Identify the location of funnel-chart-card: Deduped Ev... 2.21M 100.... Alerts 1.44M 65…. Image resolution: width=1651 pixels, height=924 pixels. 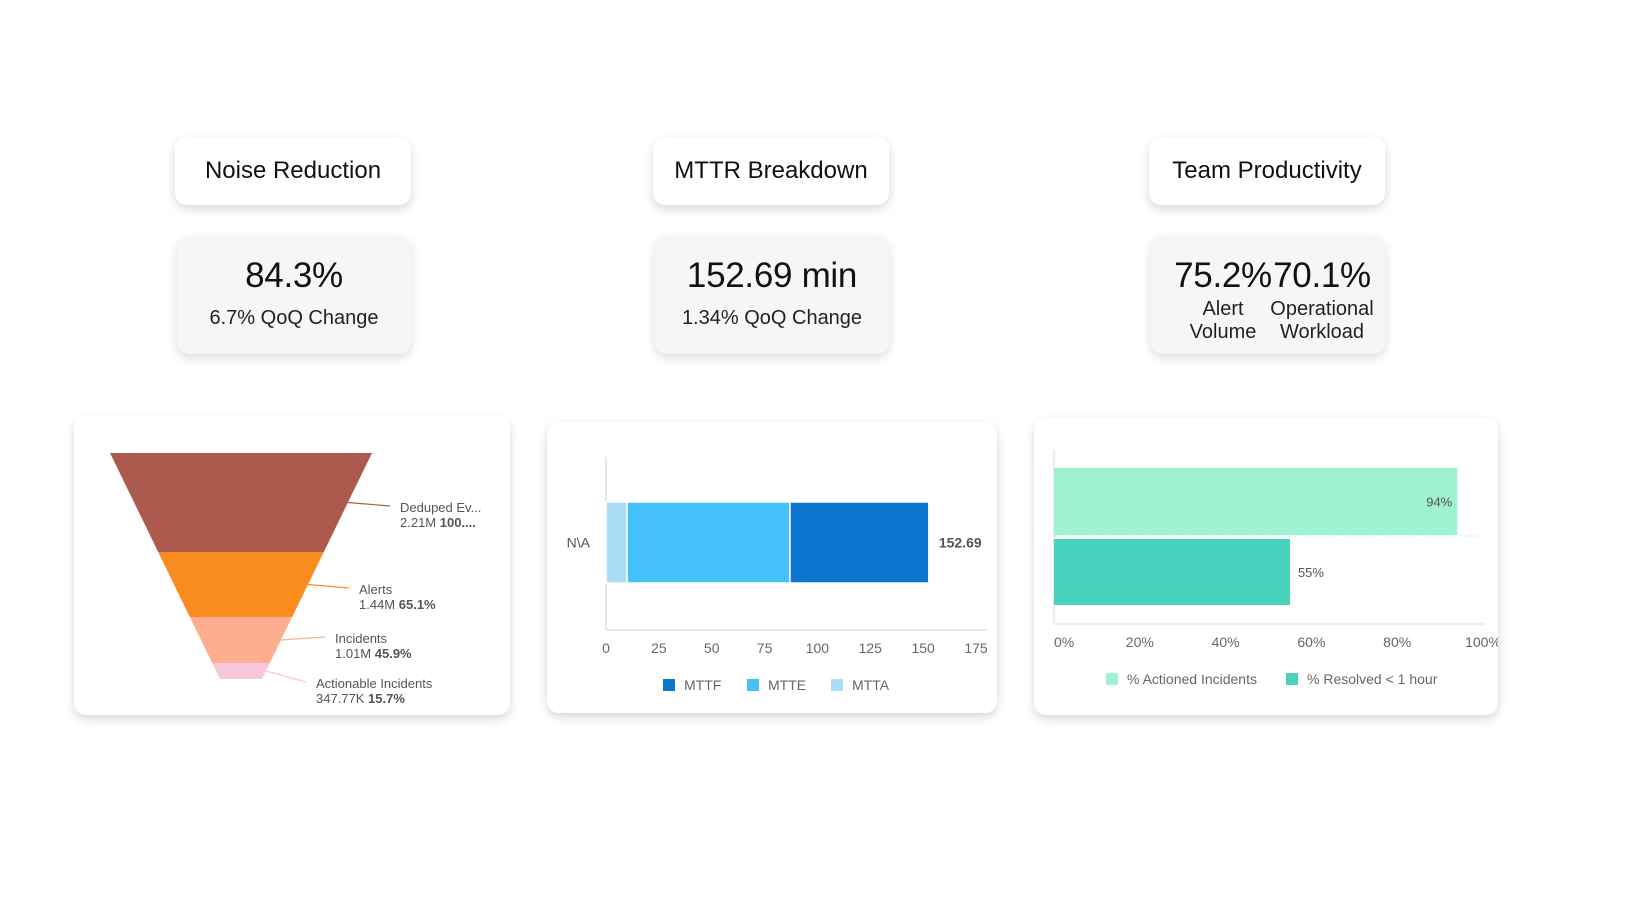
(292, 565).